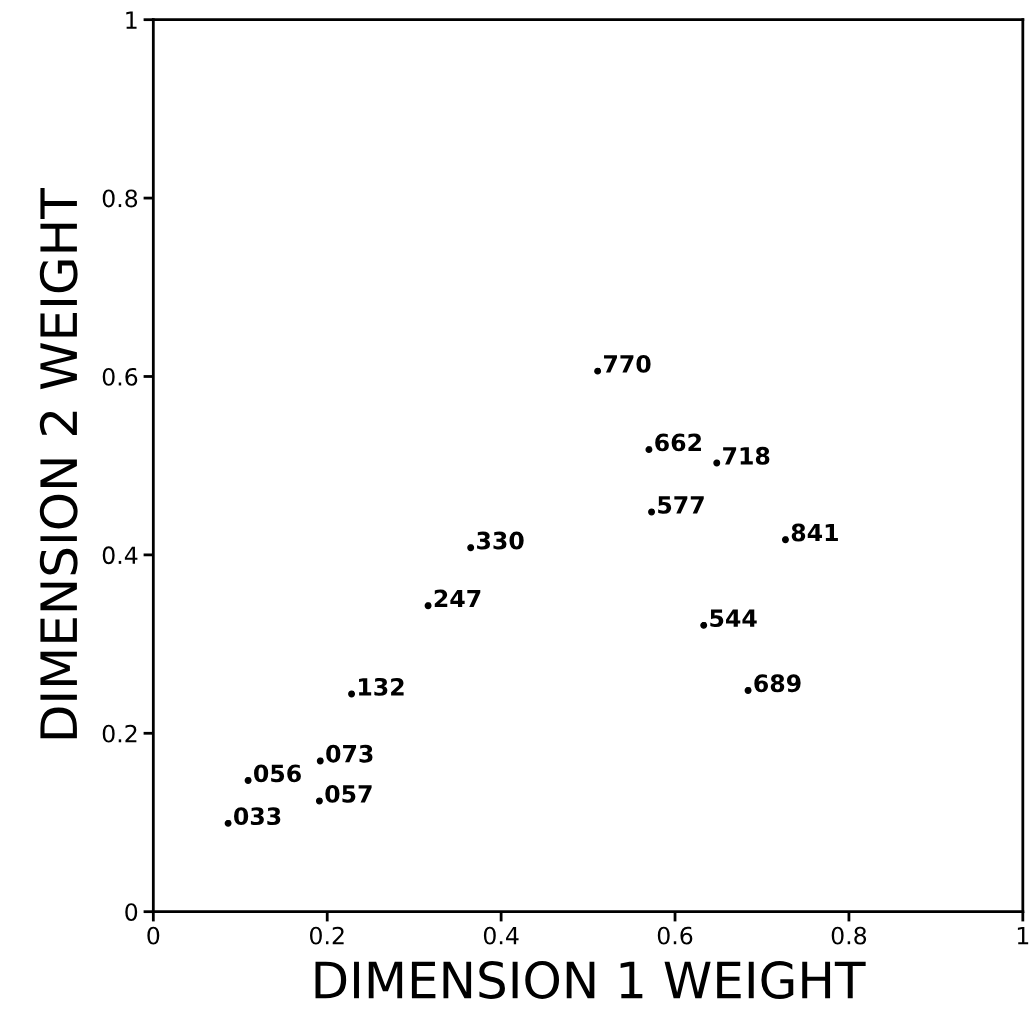 The image size is (1029, 1036). I want to click on y-tick-label: 0.4, so click(120, 555).